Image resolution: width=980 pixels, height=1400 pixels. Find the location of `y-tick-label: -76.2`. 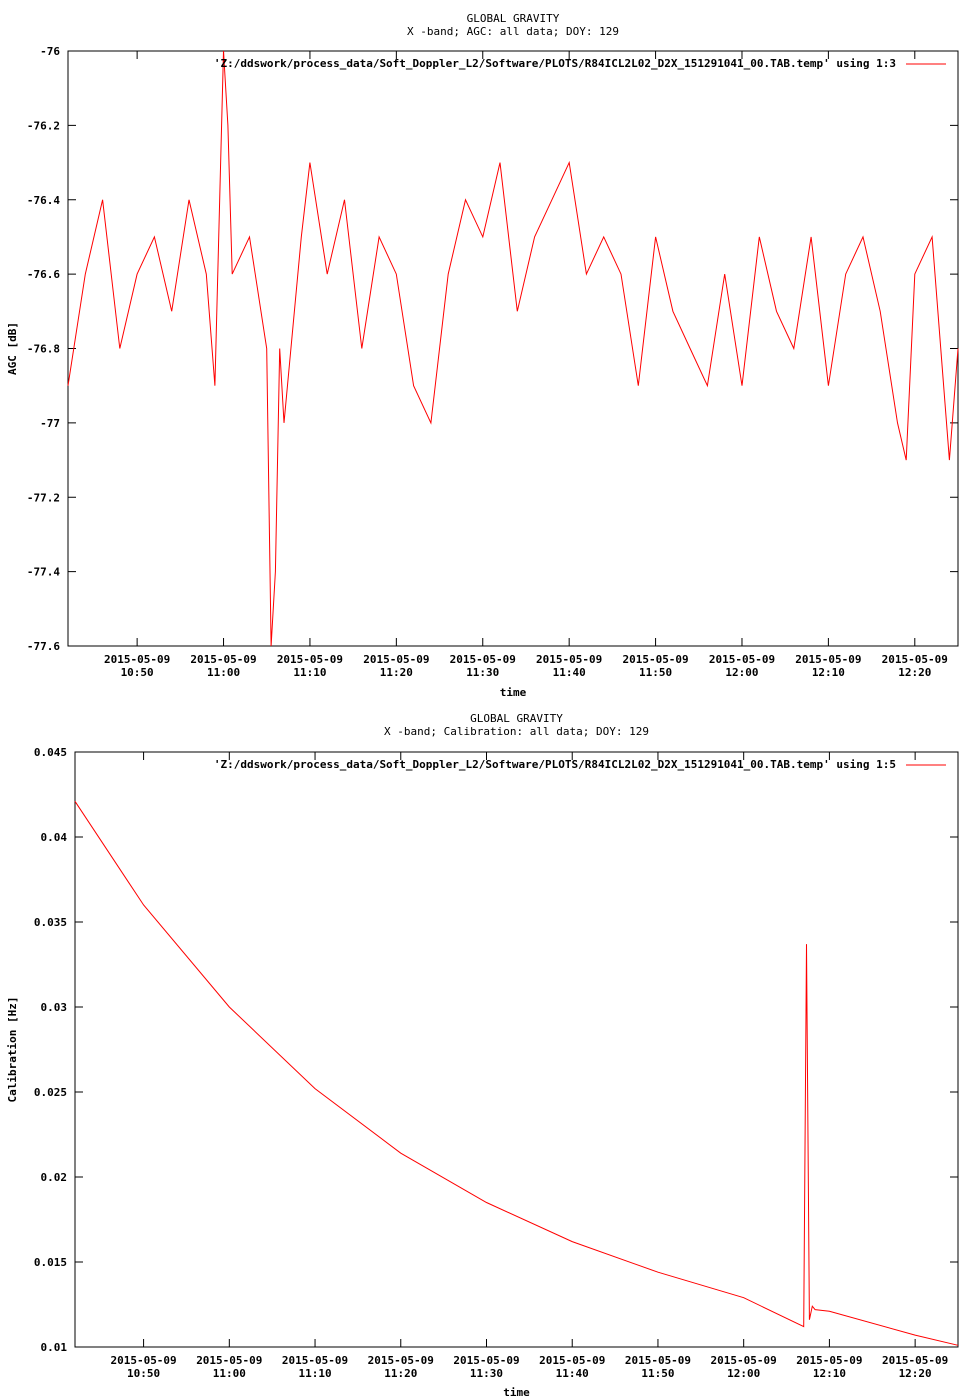

y-tick-label: -76.2 is located at coordinates (43, 125).